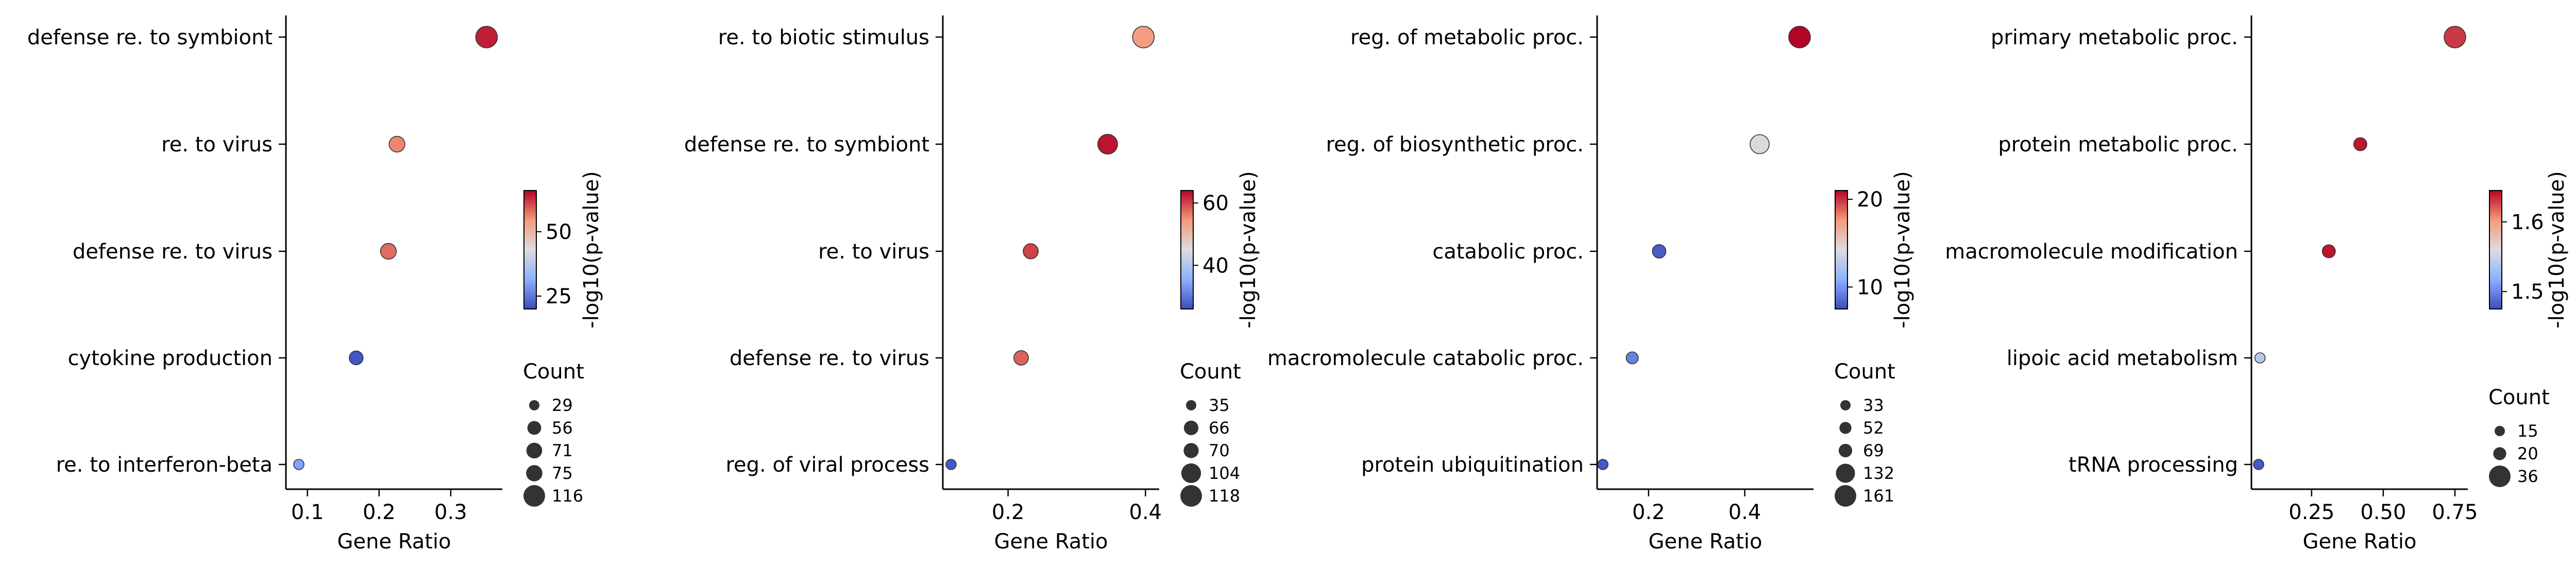  What do you see at coordinates (562, 428) in the screenshot?
I see `size-legend-label: 56` at bounding box center [562, 428].